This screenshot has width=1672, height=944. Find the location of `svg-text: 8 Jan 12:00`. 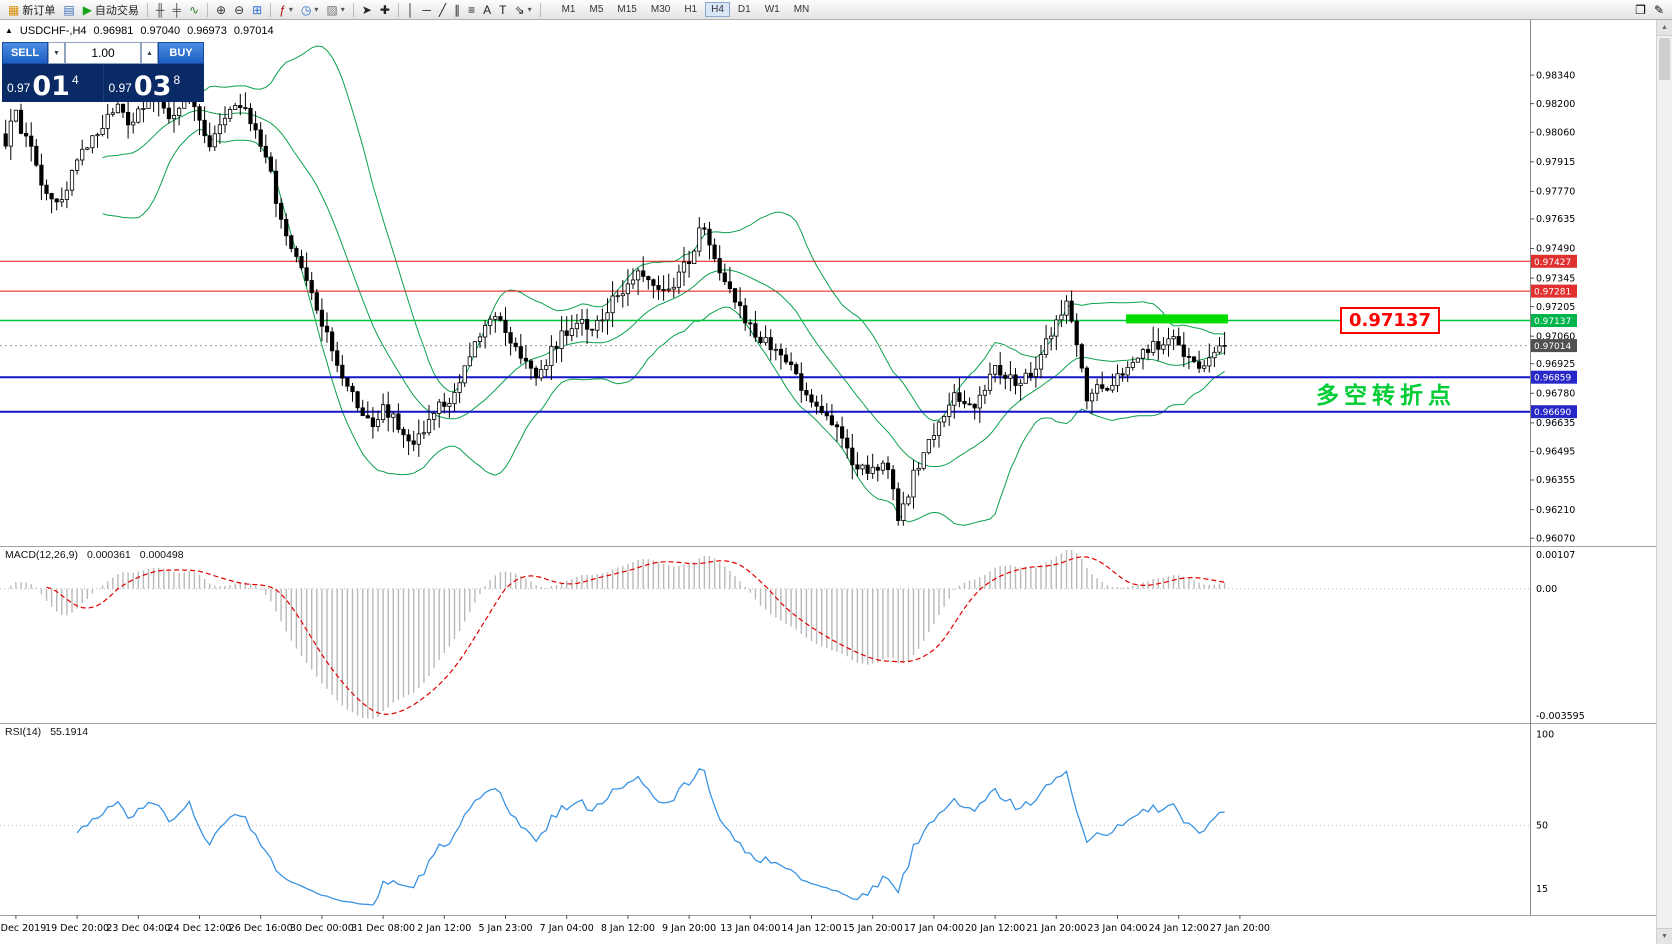

svg-text: 8 Jan 12:00 is located at coordinates (628, 928).